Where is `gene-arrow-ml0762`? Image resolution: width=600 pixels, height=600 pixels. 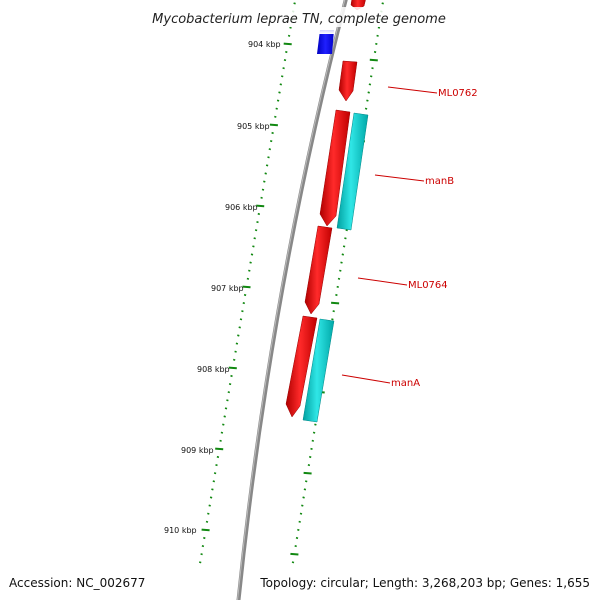
gene-arrow-ml0762 is located at coordinates (348, 81).